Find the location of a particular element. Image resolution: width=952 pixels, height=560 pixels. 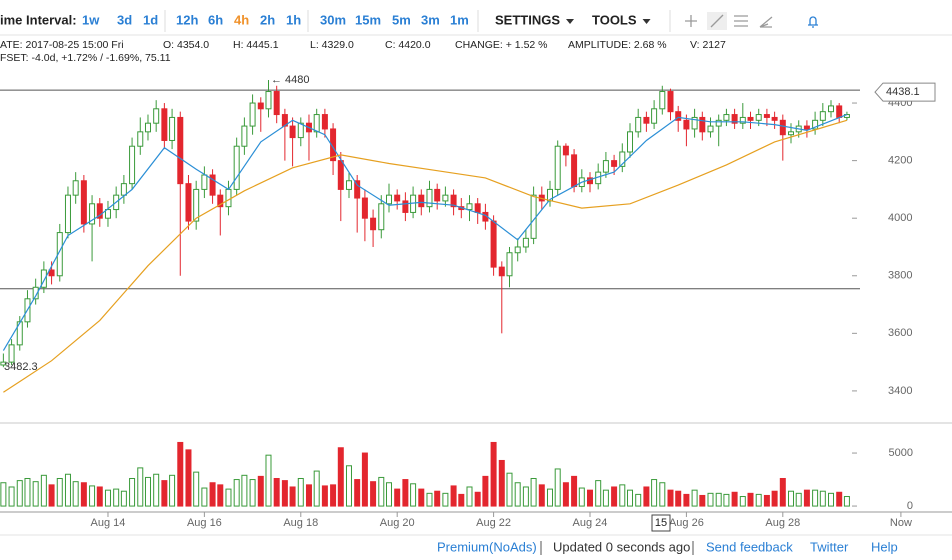

x-tick-label: Aug 16 is located at coordinates (204, 523).